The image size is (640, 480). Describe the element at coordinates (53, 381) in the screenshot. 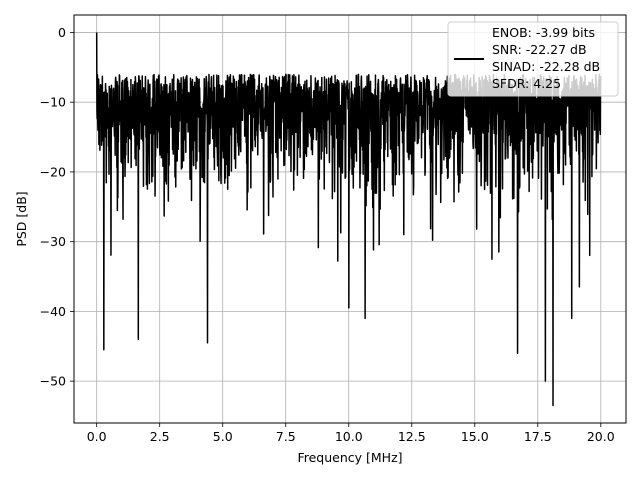

I see `y-tick-label: −50` at that location.